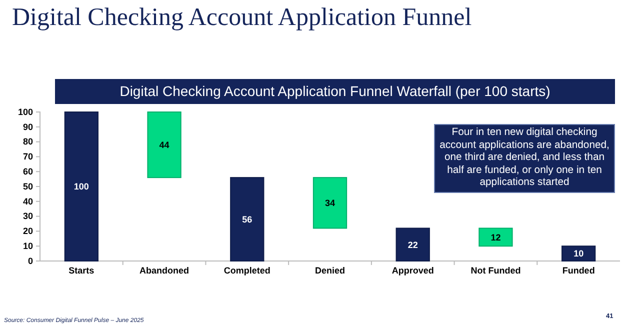 The width and height of the screenshot is (624, 327). What do you see at coordinates (81, 270) in the screenshot?
I see `x-tick-label: Starts` at bounding box center [81, 270].